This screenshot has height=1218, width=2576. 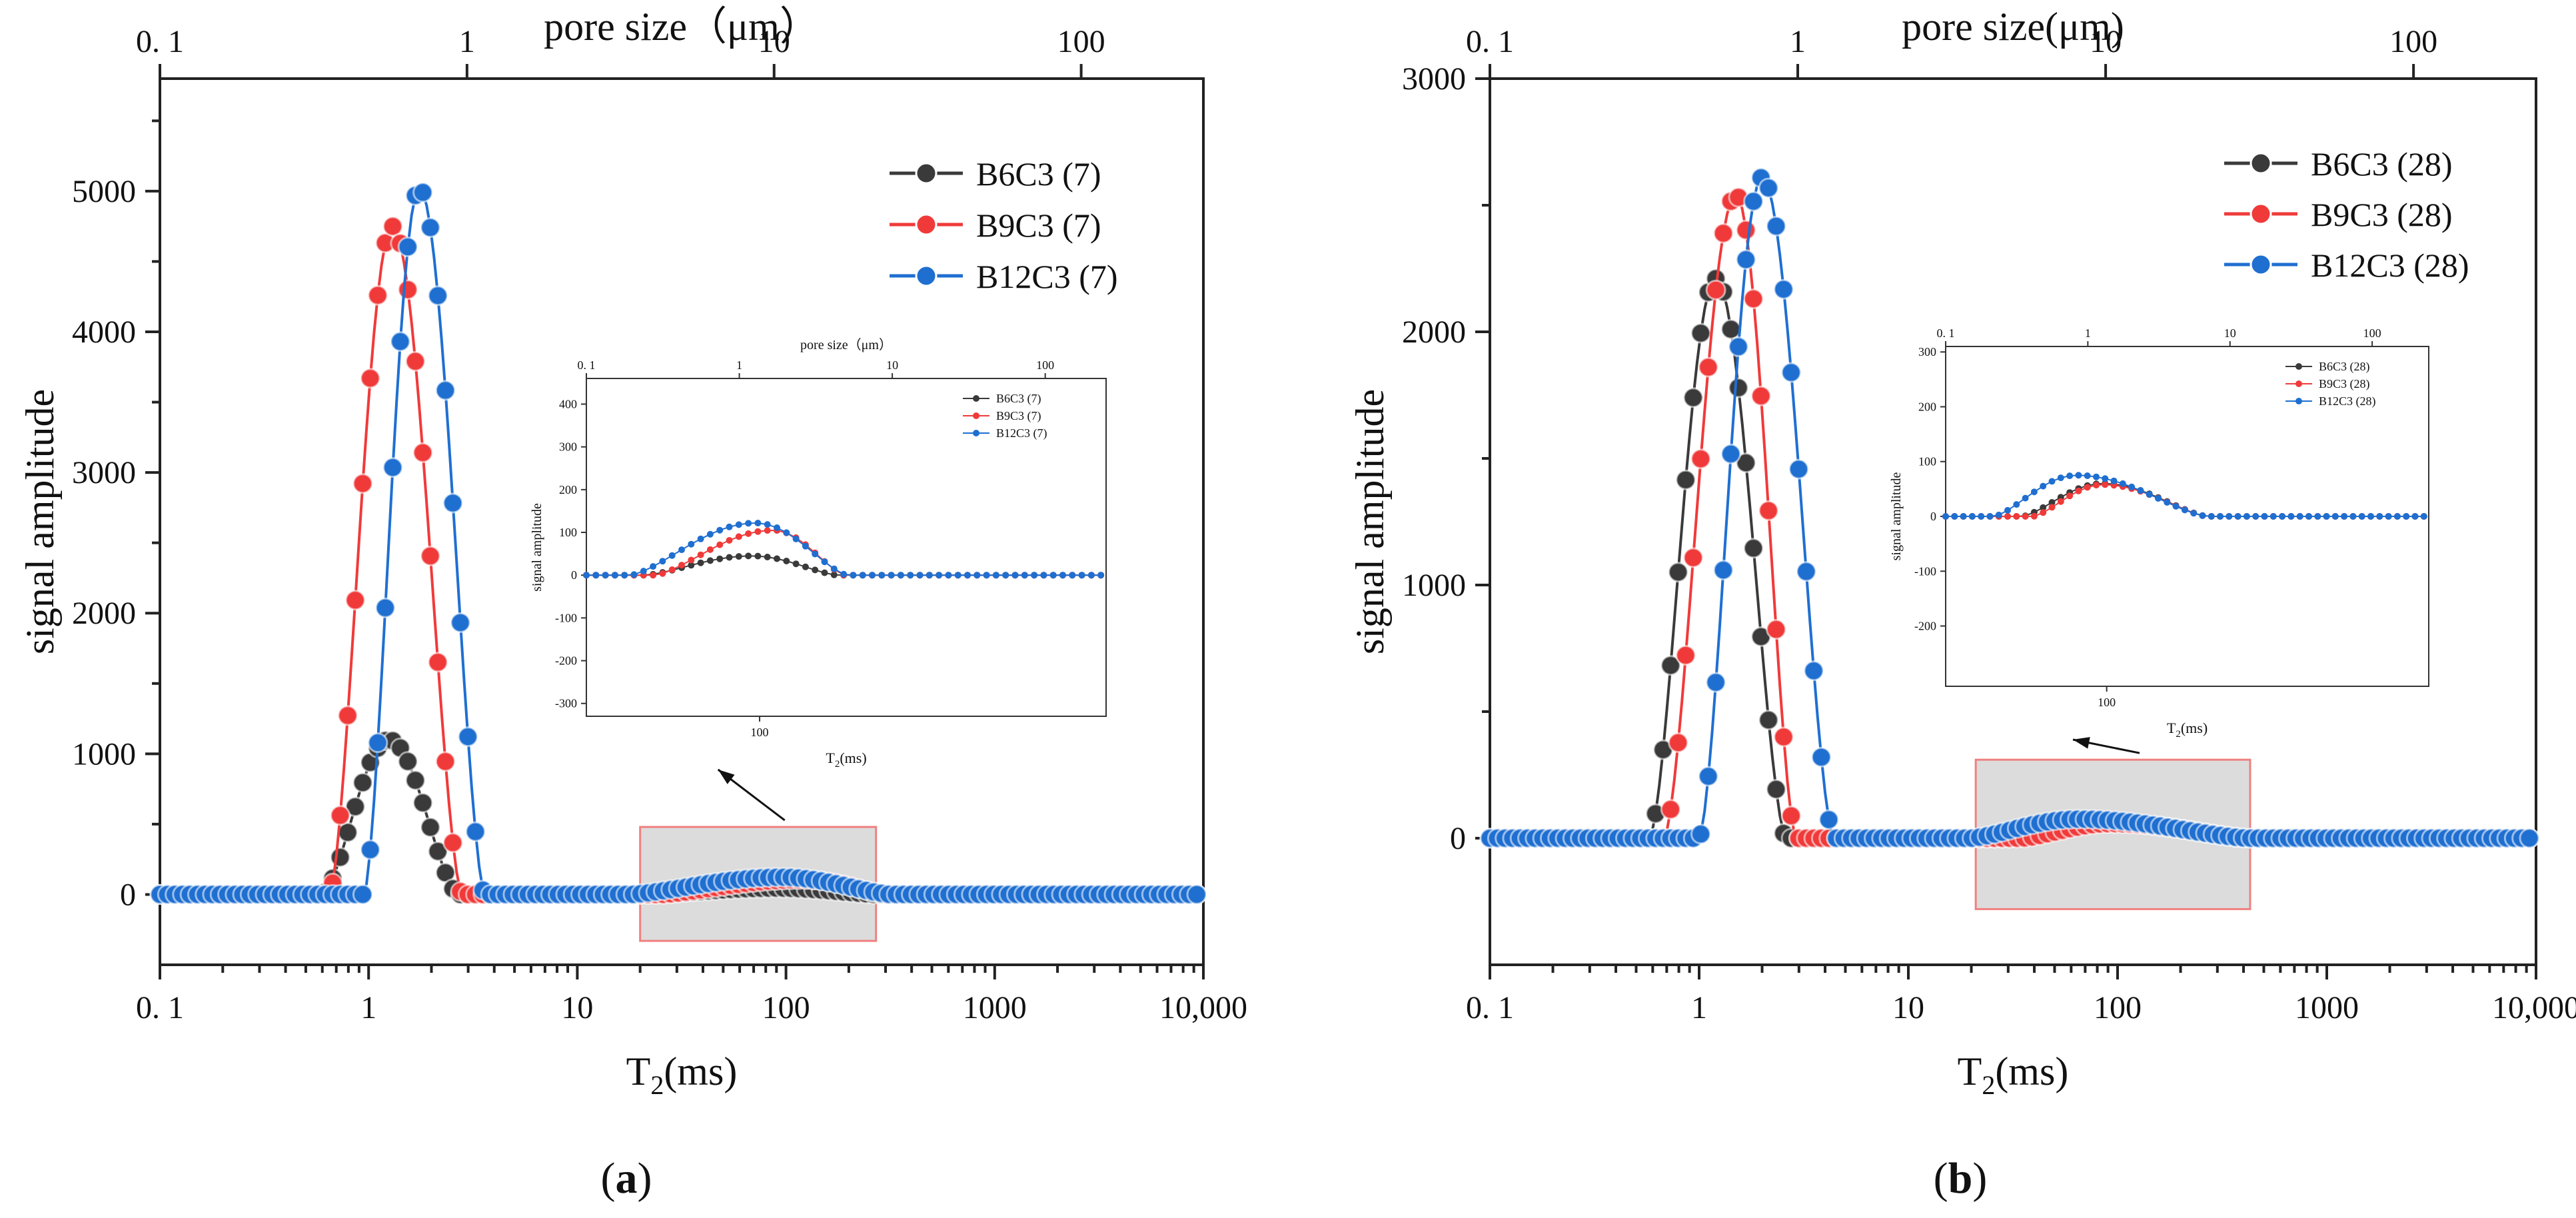 What do you see at coordinates (1038, 174) in the screenshot?
I see `legend-label: B6C3 (7)` at bounding box center [1038, 174].